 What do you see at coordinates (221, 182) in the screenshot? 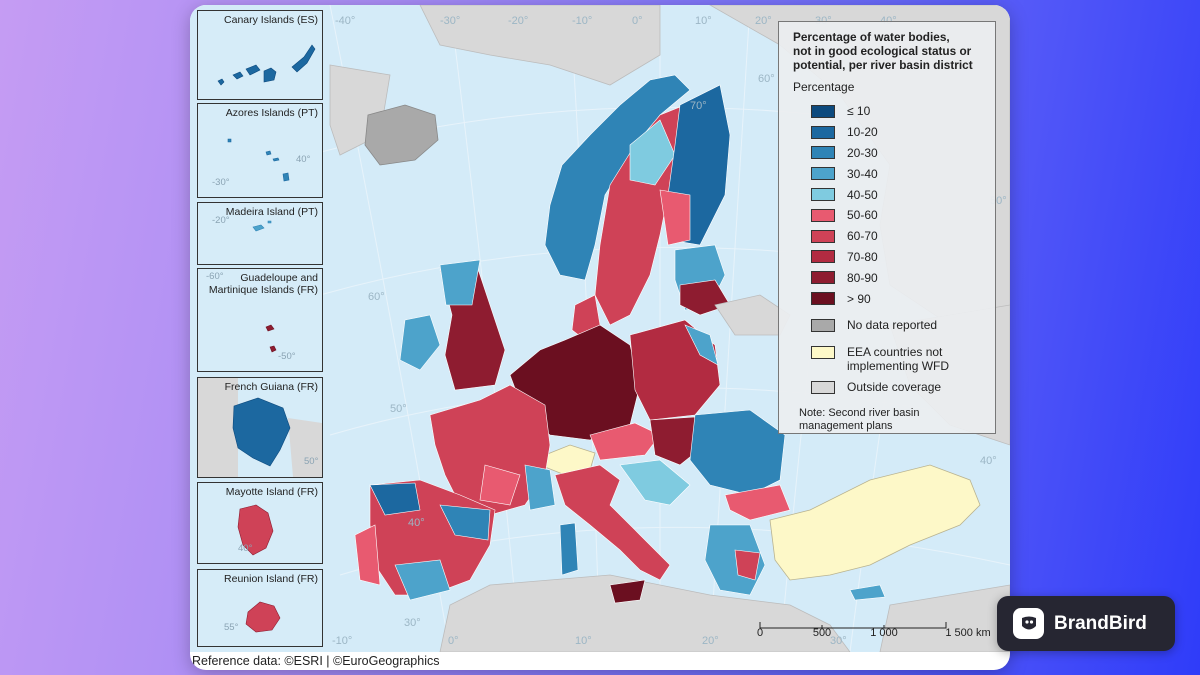
I see `inset-graticule-label: -30°` at bounding box center [221, 182].